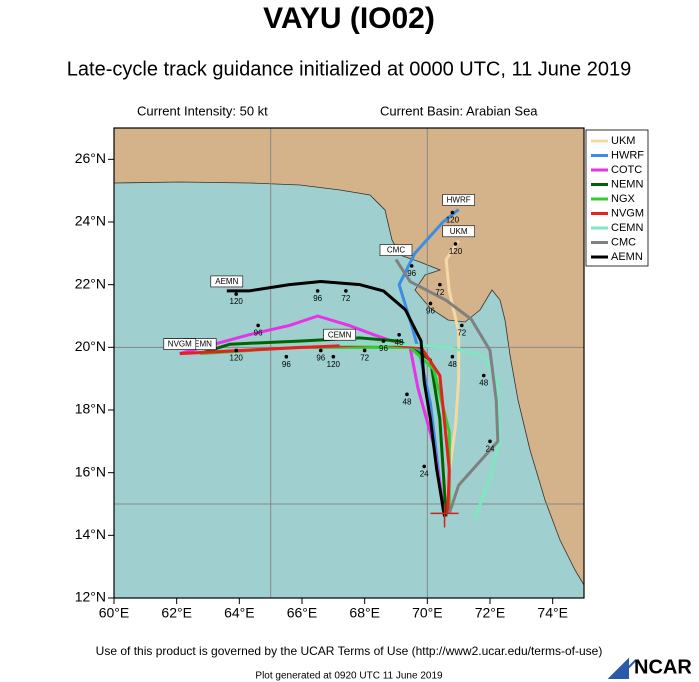 Image resolution: width=699 pixels, height=682 pixels. What do you see at coordinates (627, 184) in the screenshot?
I see `legend-label: NEMN` at bounding box center [627, 184].